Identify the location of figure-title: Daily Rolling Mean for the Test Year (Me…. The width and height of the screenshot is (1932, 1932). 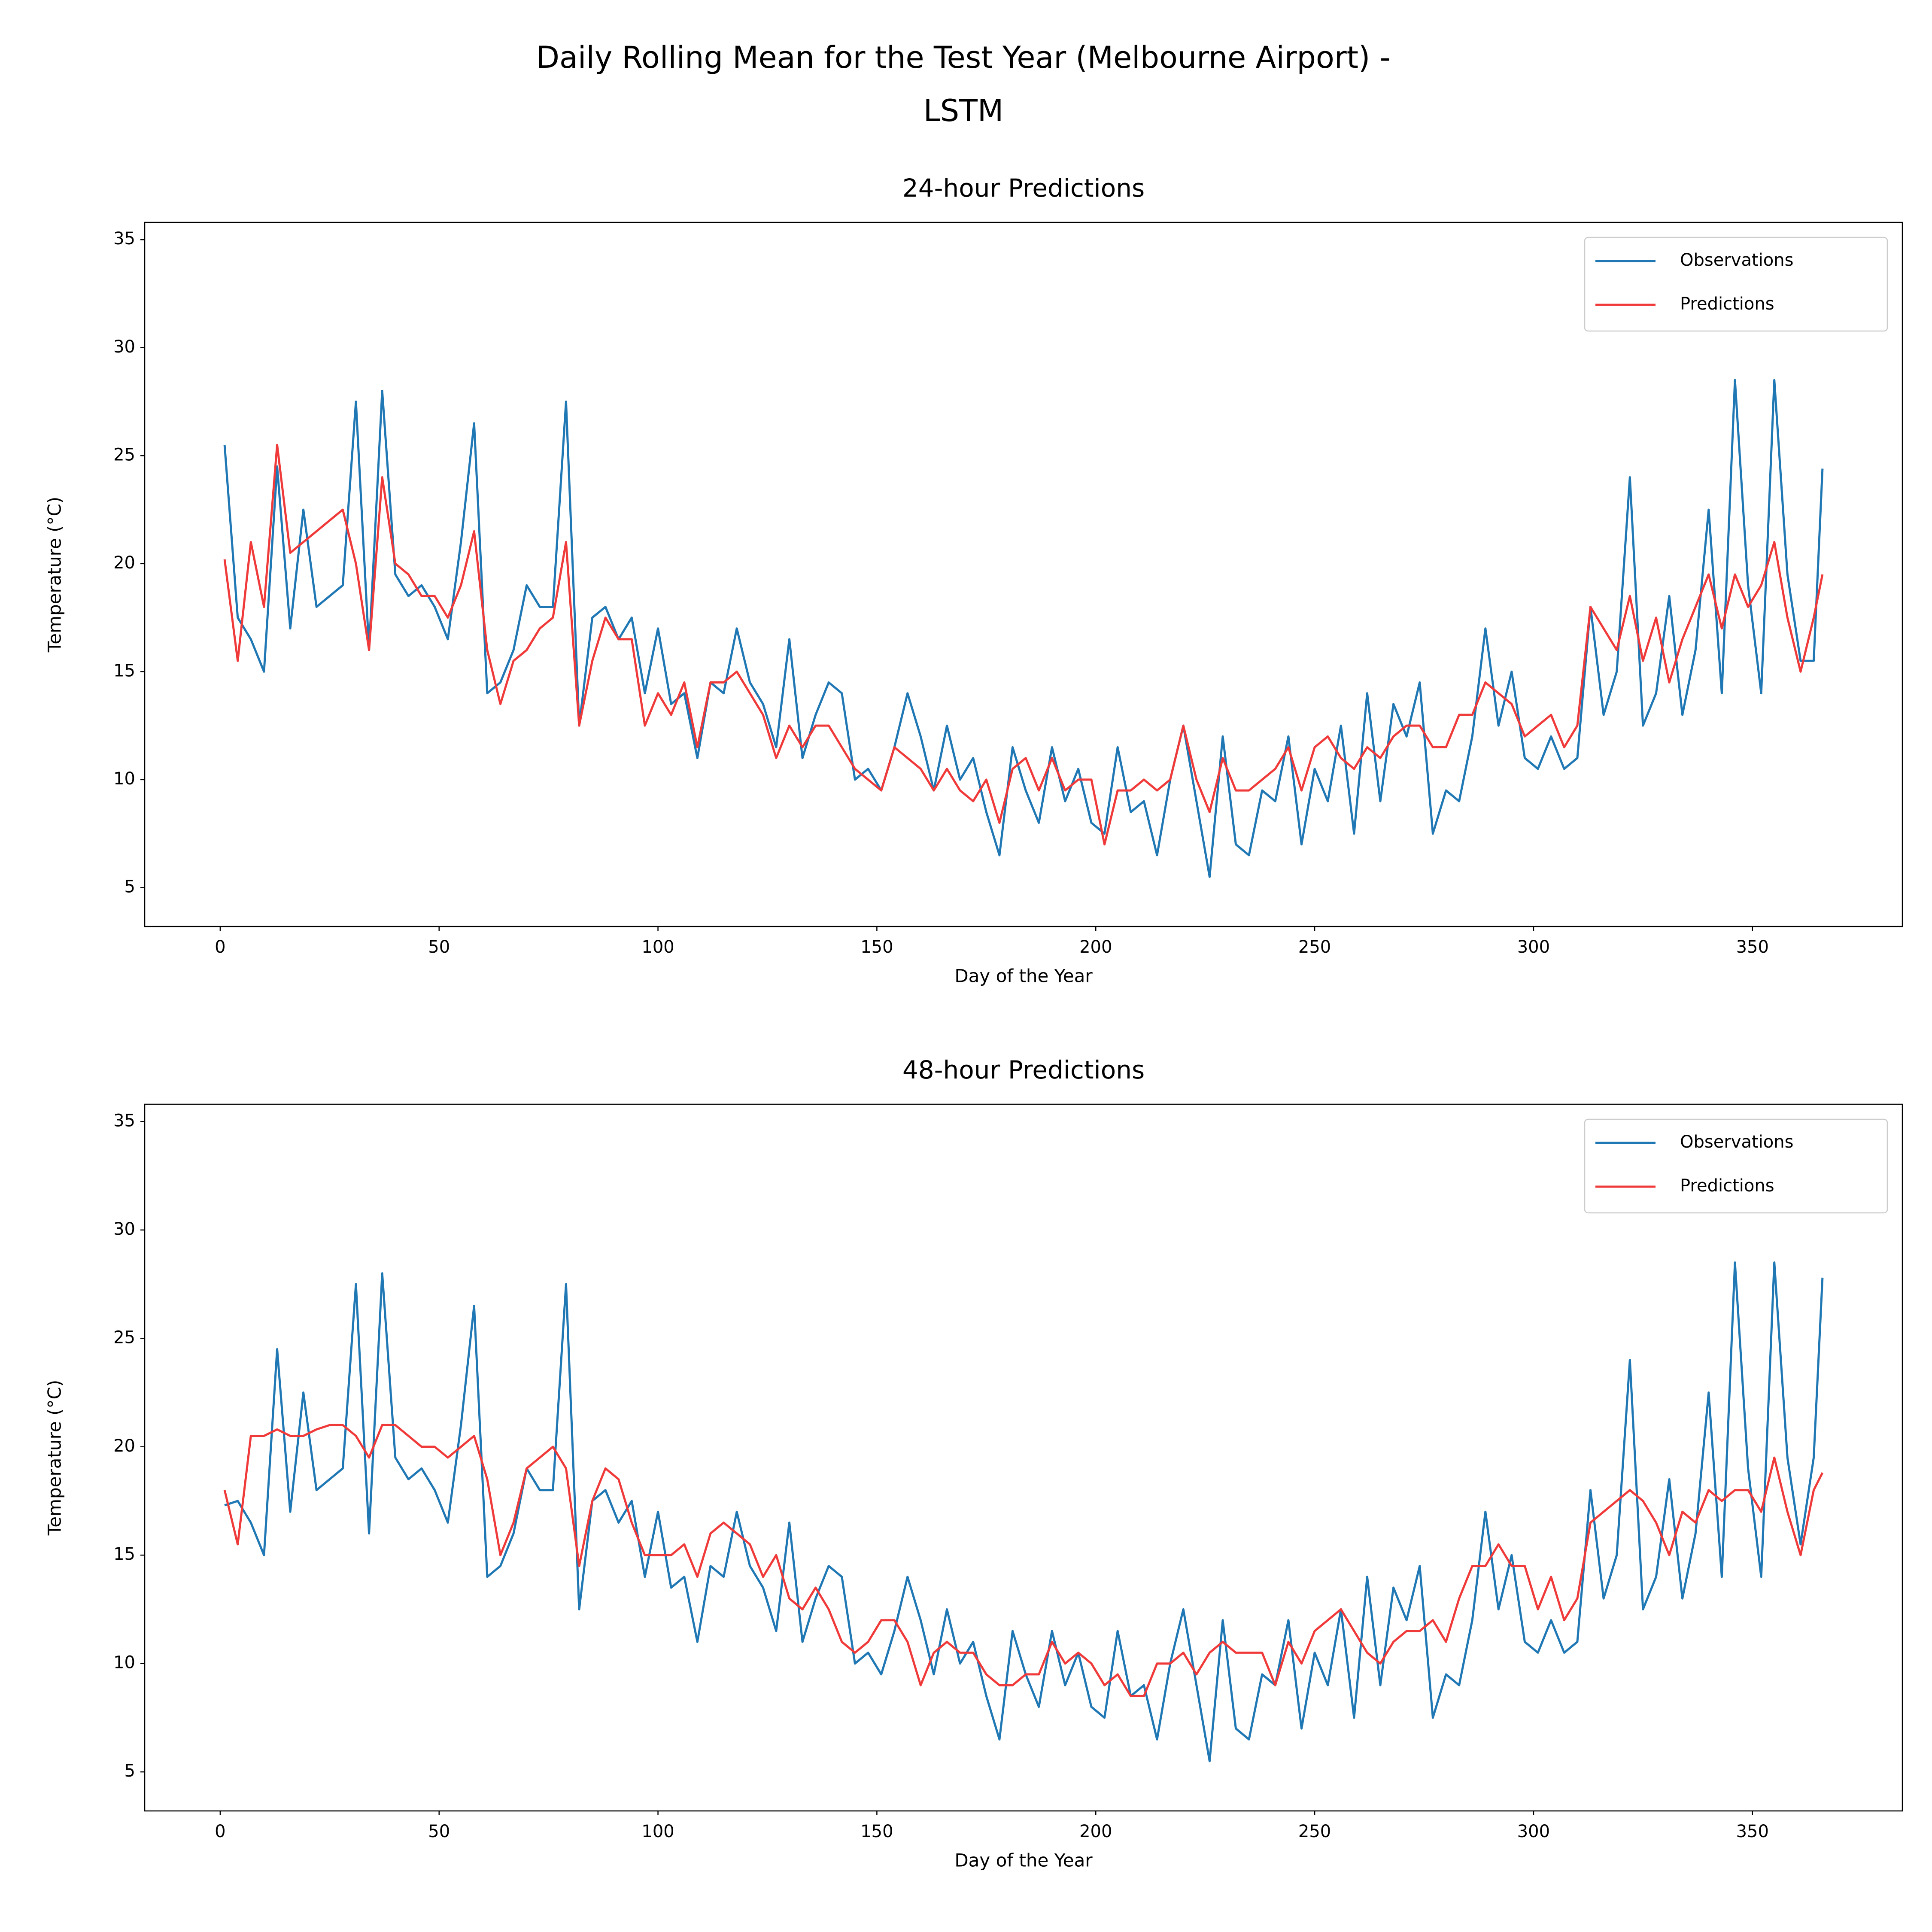
(963, 84).